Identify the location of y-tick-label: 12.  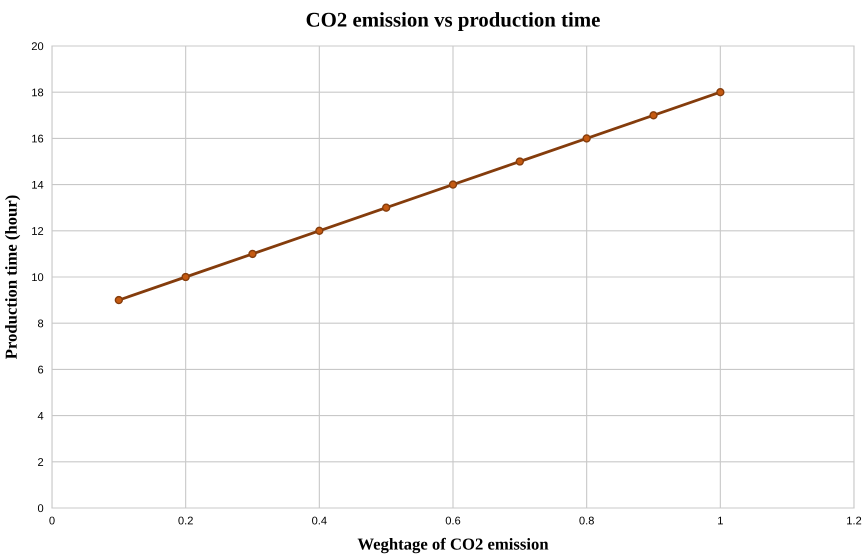
(38, 231).